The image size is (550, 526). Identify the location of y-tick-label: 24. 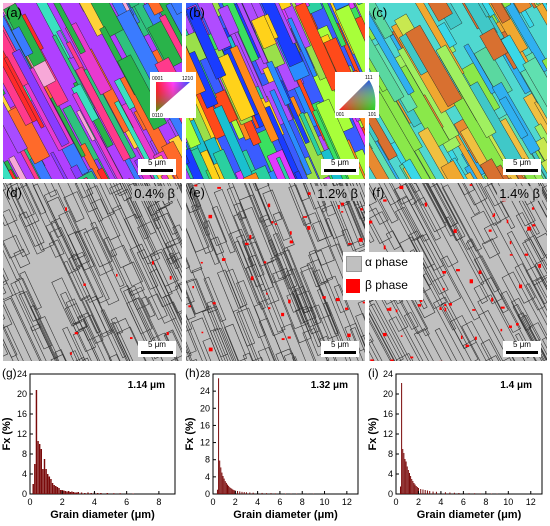
(205, 391).